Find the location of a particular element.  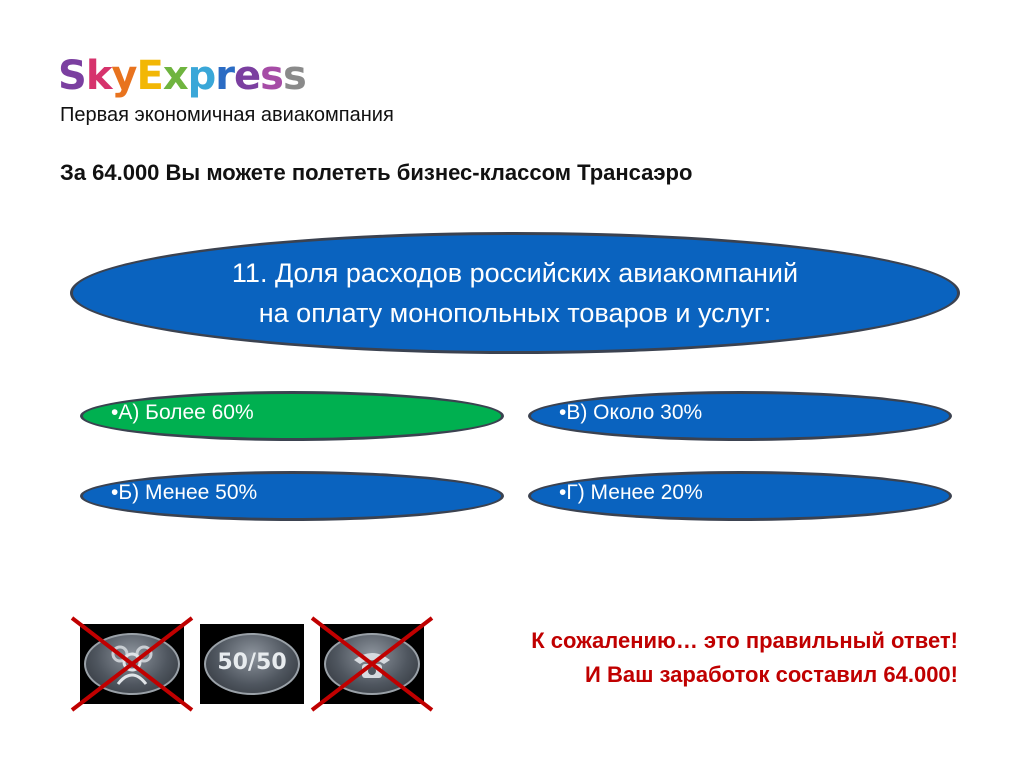

lifeline-fifty-fifty: 50/50 is located at coordinates (252, 664).